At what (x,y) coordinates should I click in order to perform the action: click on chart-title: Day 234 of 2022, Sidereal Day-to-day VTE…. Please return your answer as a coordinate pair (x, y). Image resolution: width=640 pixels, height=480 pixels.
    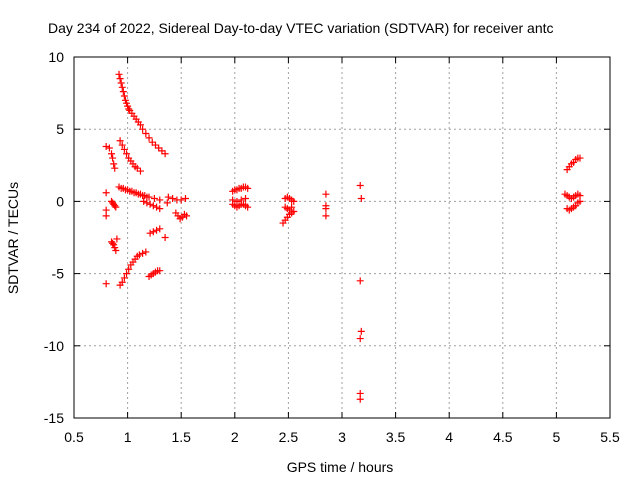
    Looking at the image, I should click on (301, 28).